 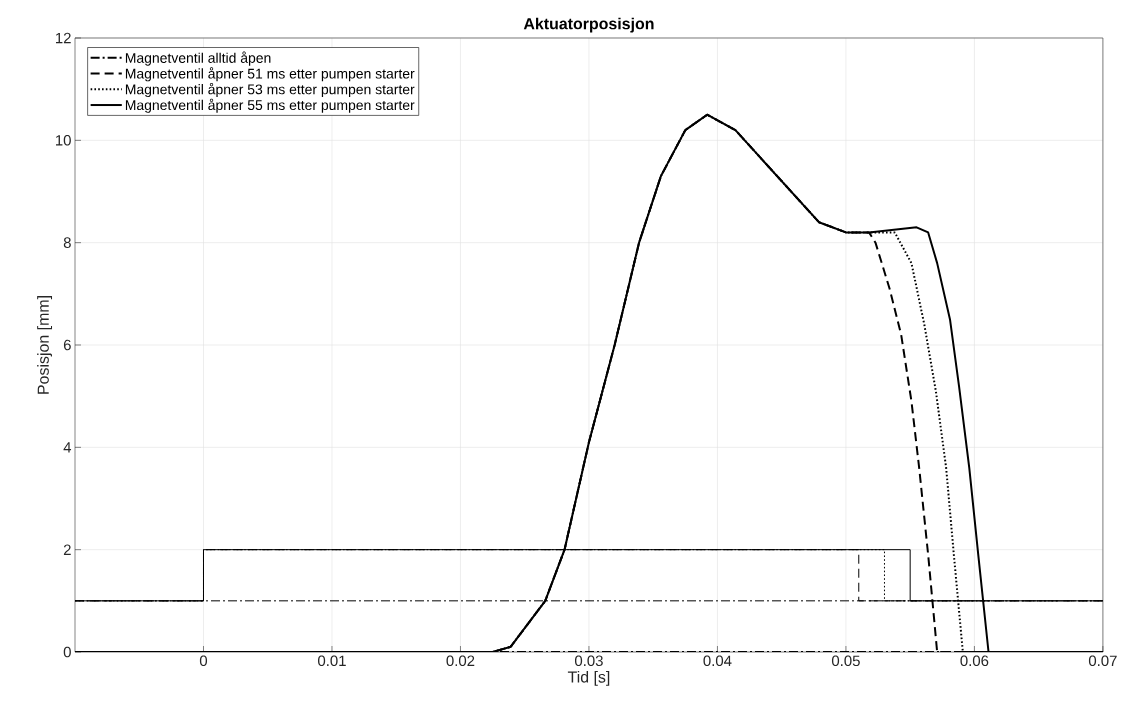 I want to click on x-tick-label: 0, so click(x=203, y=661).